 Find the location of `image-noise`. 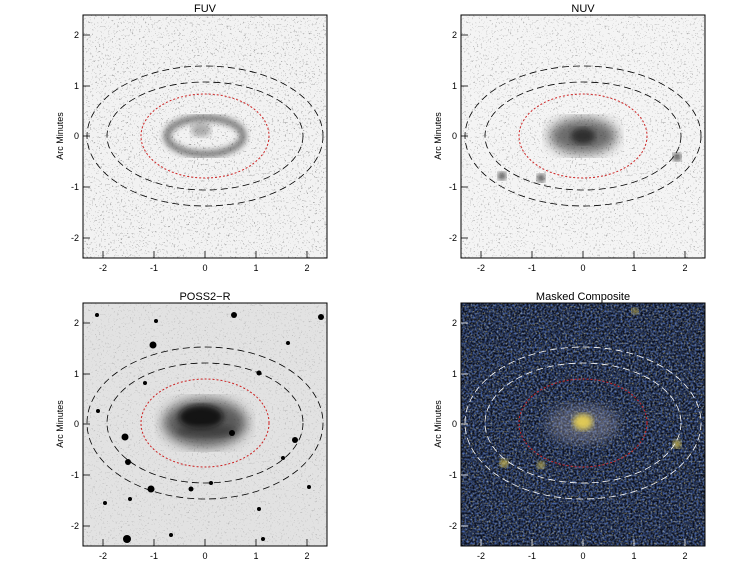

image-noise is located at coordinates (205, 136).